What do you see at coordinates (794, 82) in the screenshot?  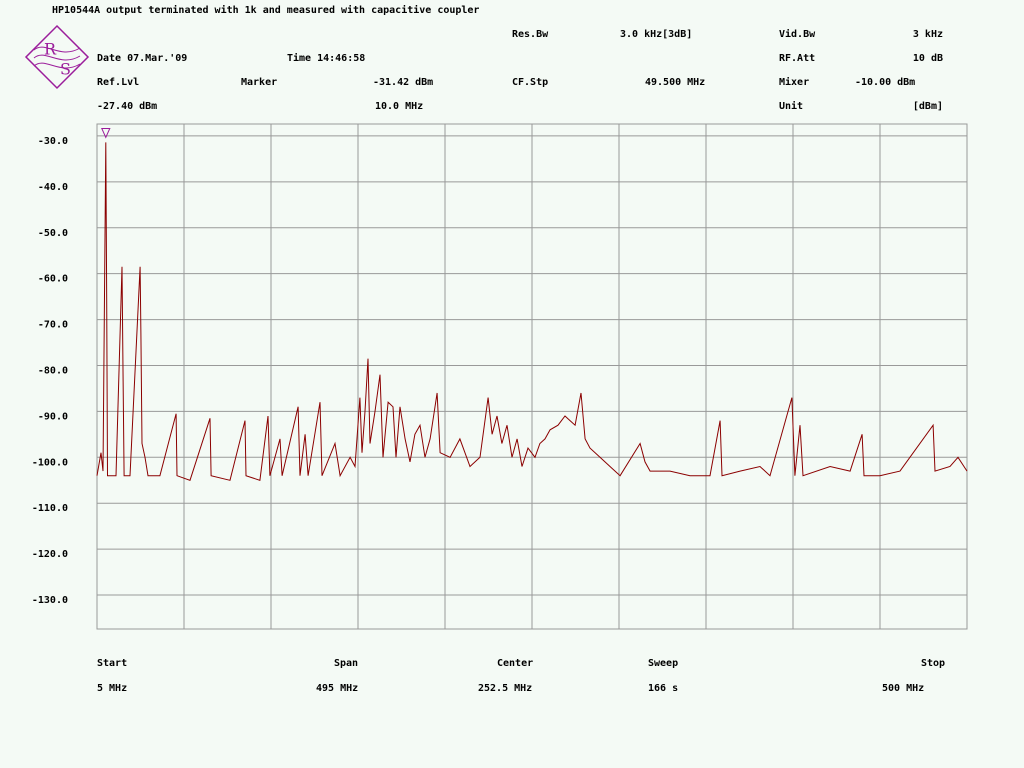 I see `setting-label: Mixer` at bounding box center [794, 82].